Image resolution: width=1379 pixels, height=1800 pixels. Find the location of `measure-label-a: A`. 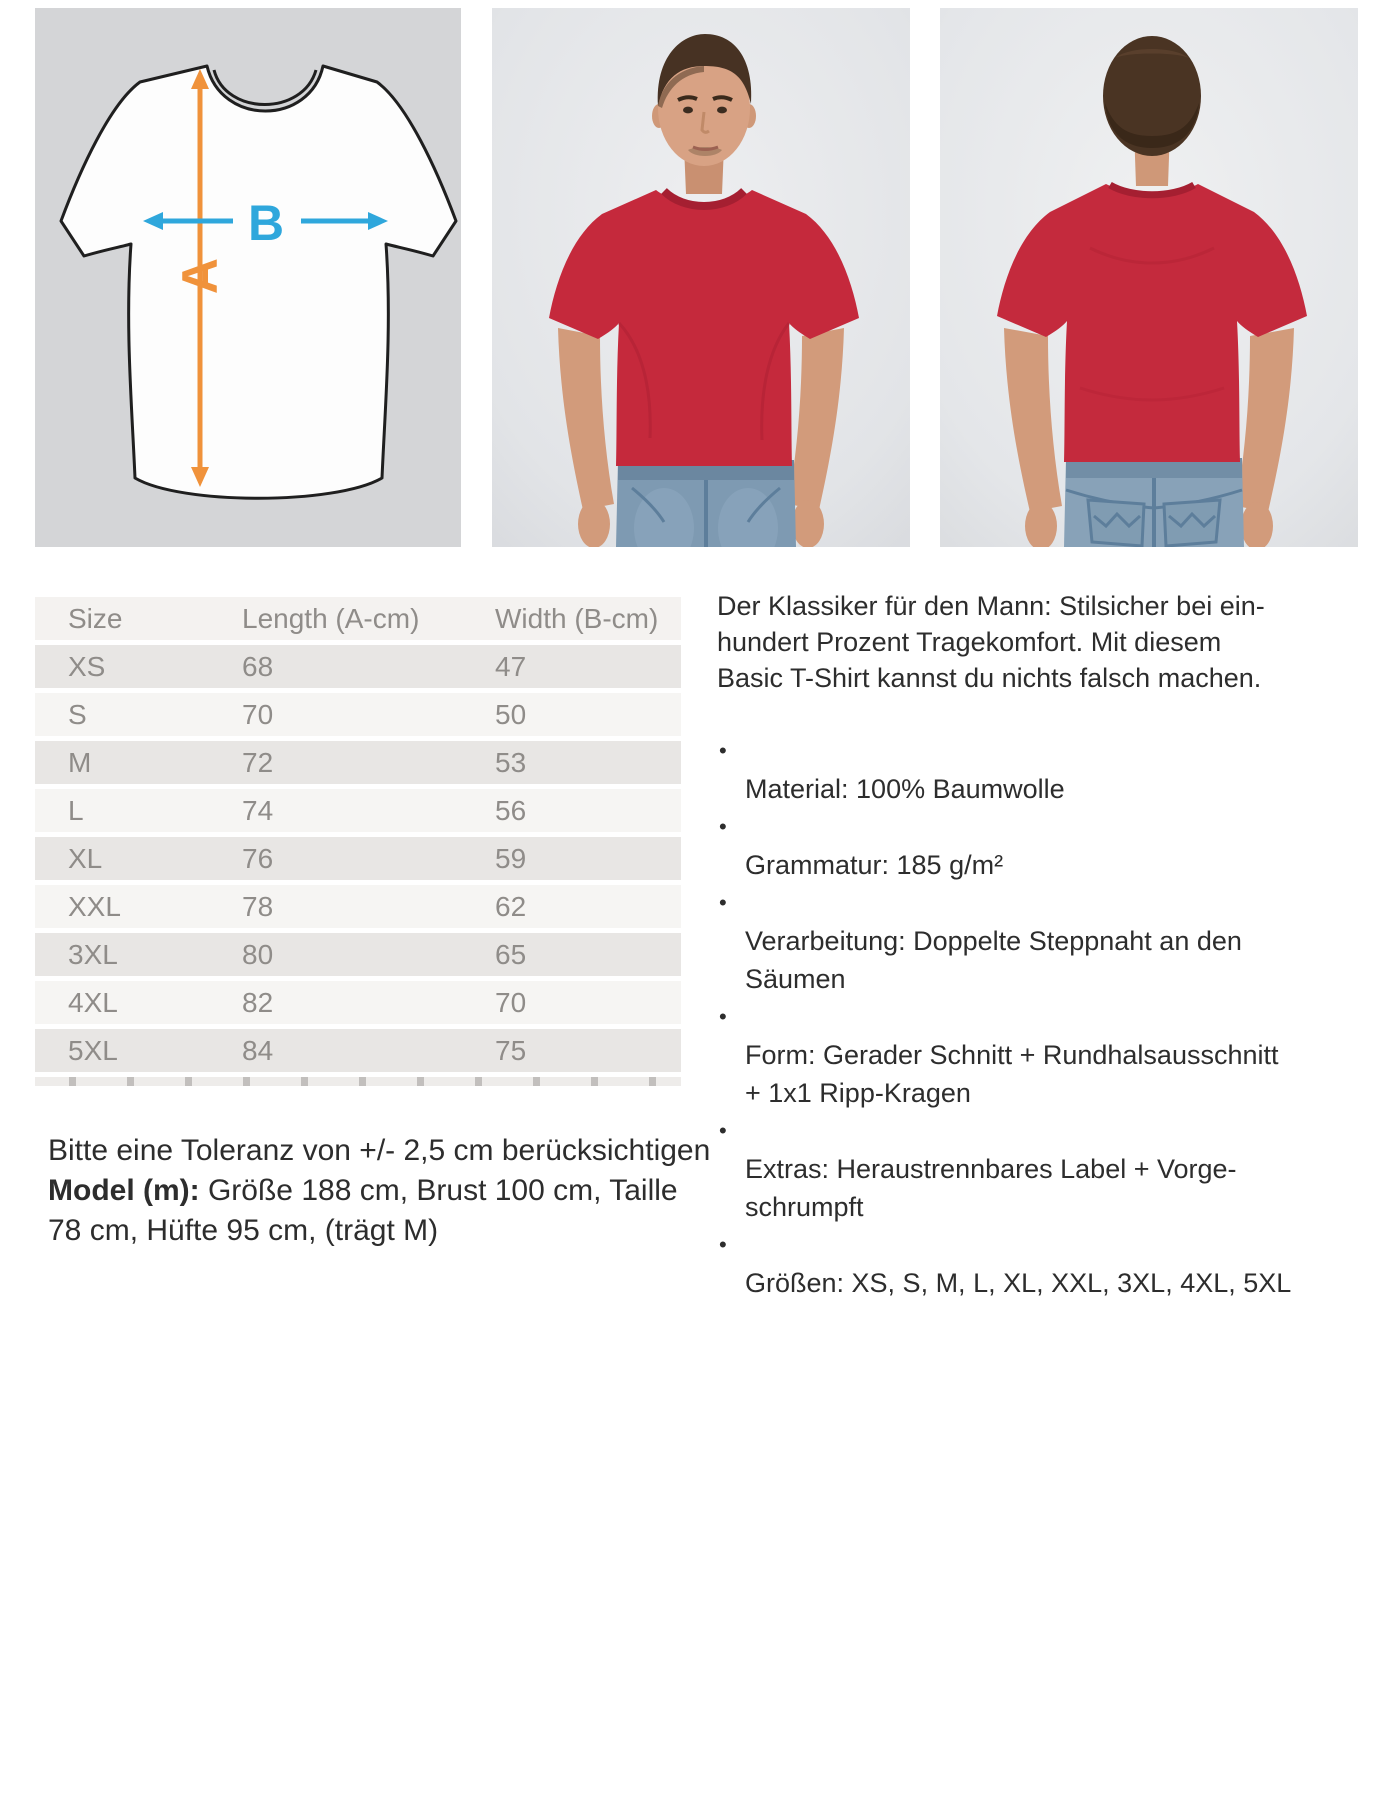

measure-label-a: A is located at coordinates (200, 276).